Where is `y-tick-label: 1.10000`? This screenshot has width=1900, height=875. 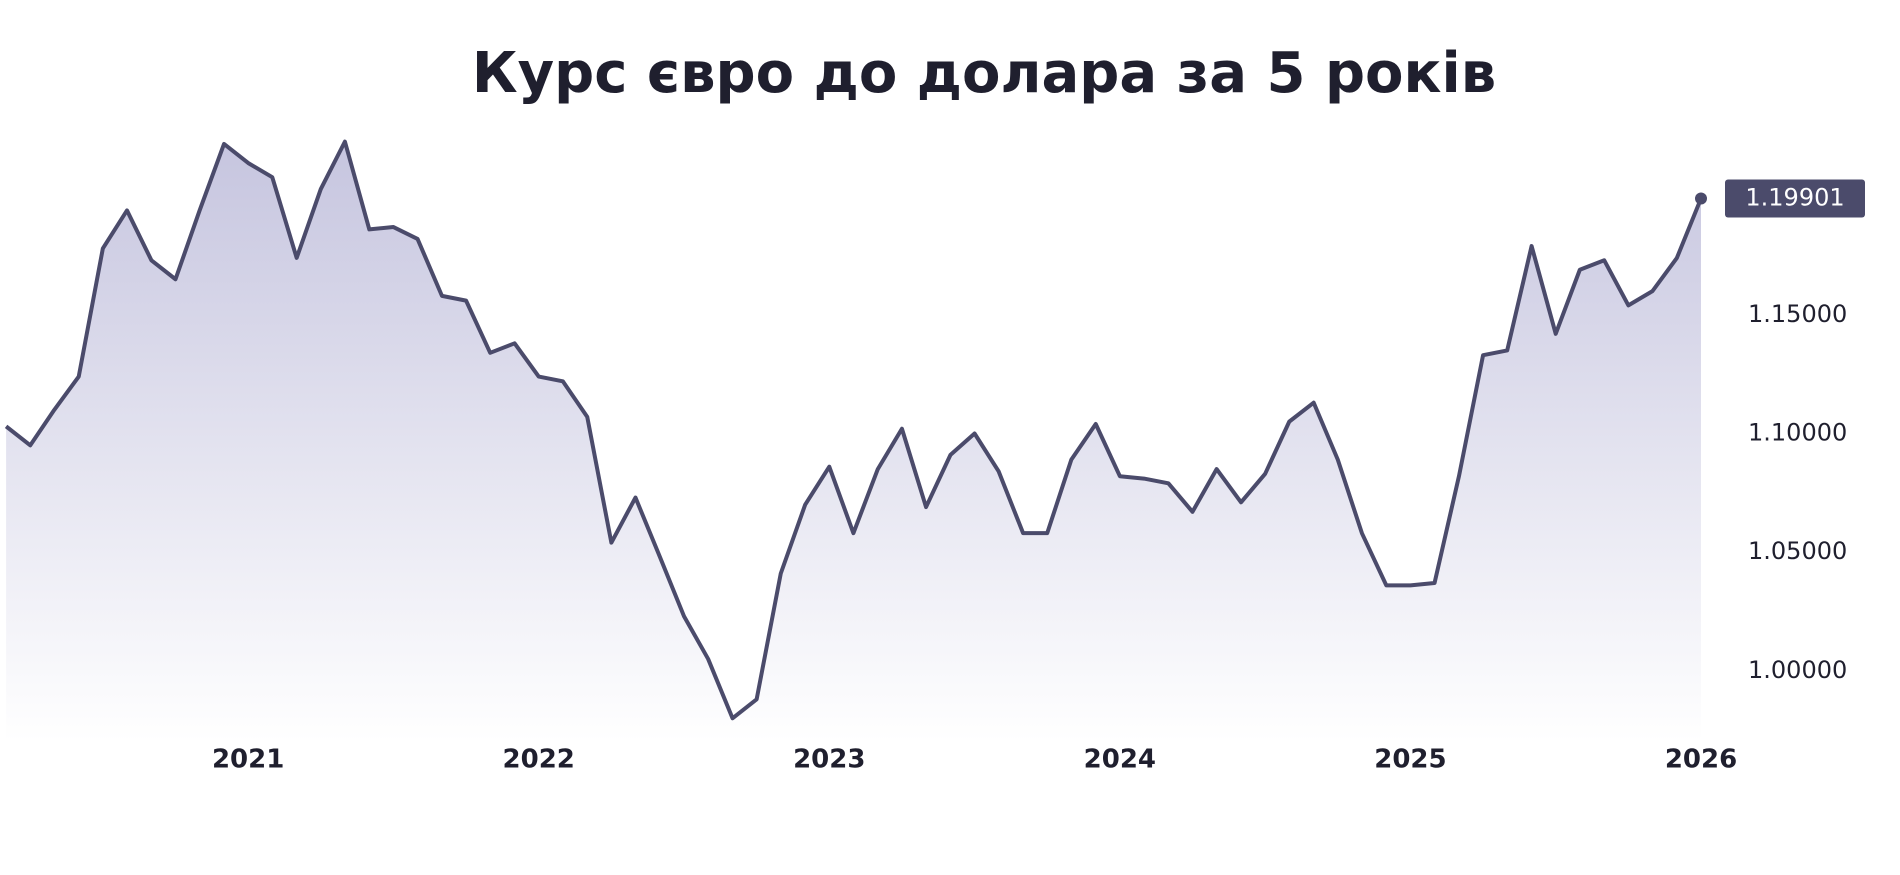
y-tick-label: 1.10000 is located at coordinates (1797, 433).